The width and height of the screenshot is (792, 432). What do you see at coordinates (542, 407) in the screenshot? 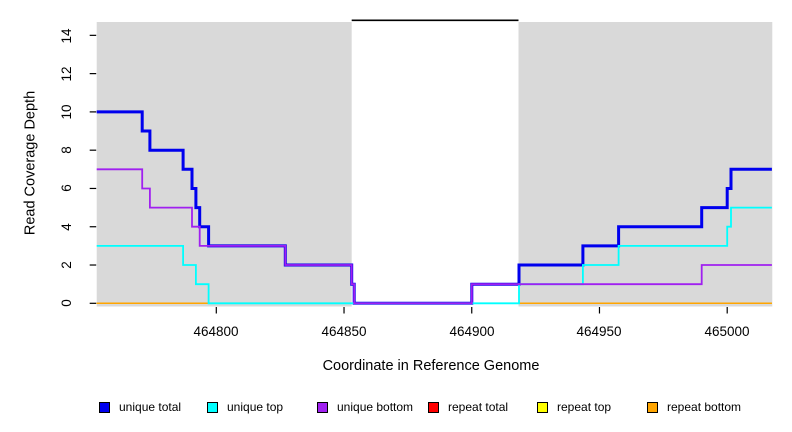
I see `legend-swatch-repeat-top` at bounding box center [542, 407].